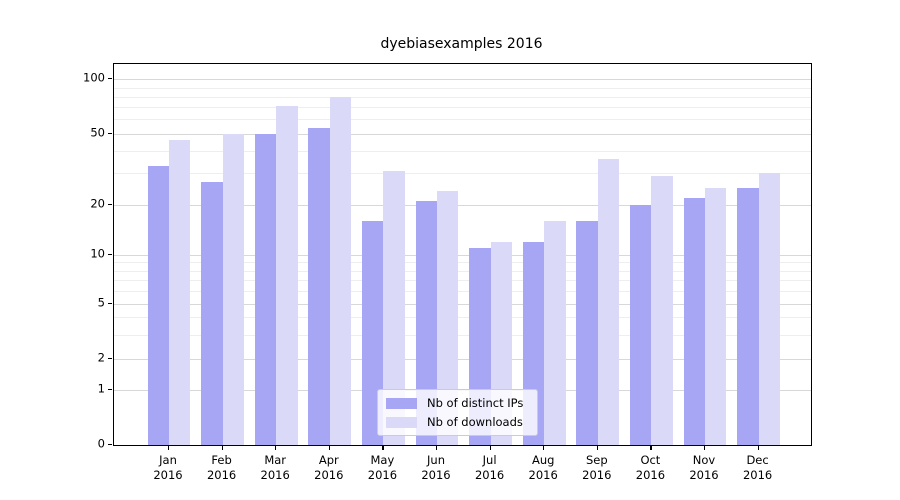  What do you see at coordinates (158, 305) in the screenshot?
I see `bar-jan-distinct-ips` at bounding box center [158, 305].